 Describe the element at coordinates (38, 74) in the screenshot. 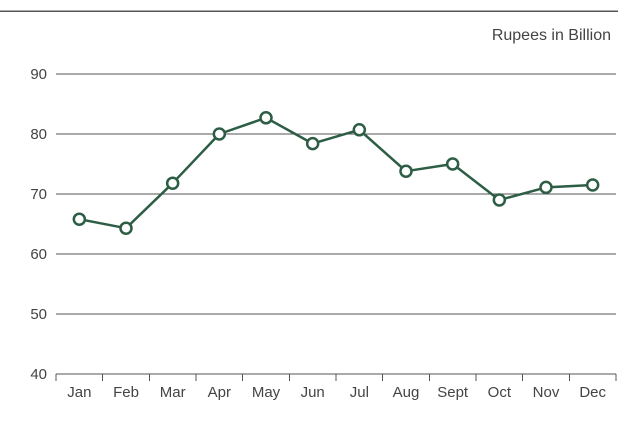

I see `y-tick-label: 90` at that location.